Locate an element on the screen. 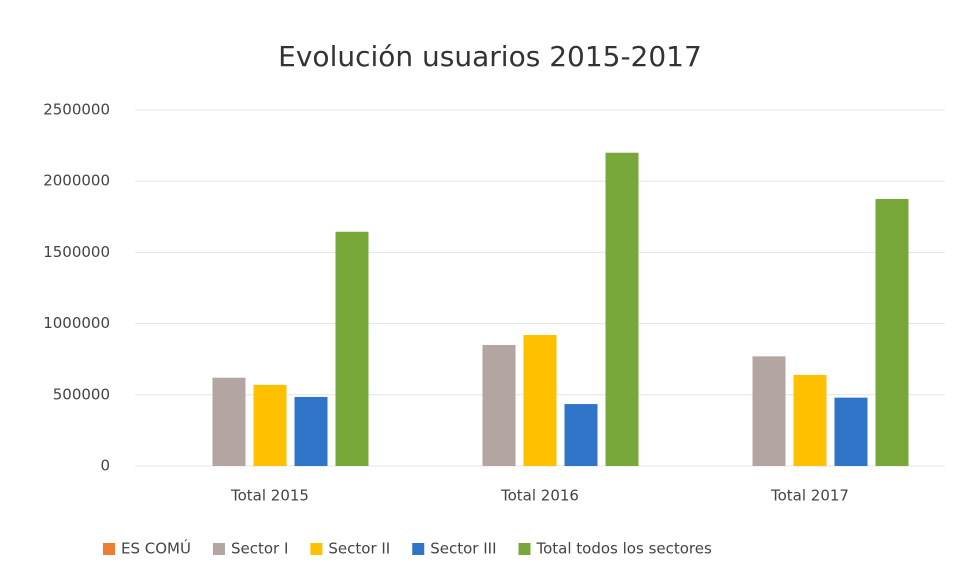  x-tick-label: Total 2016 is located at coordinates (539, 496).